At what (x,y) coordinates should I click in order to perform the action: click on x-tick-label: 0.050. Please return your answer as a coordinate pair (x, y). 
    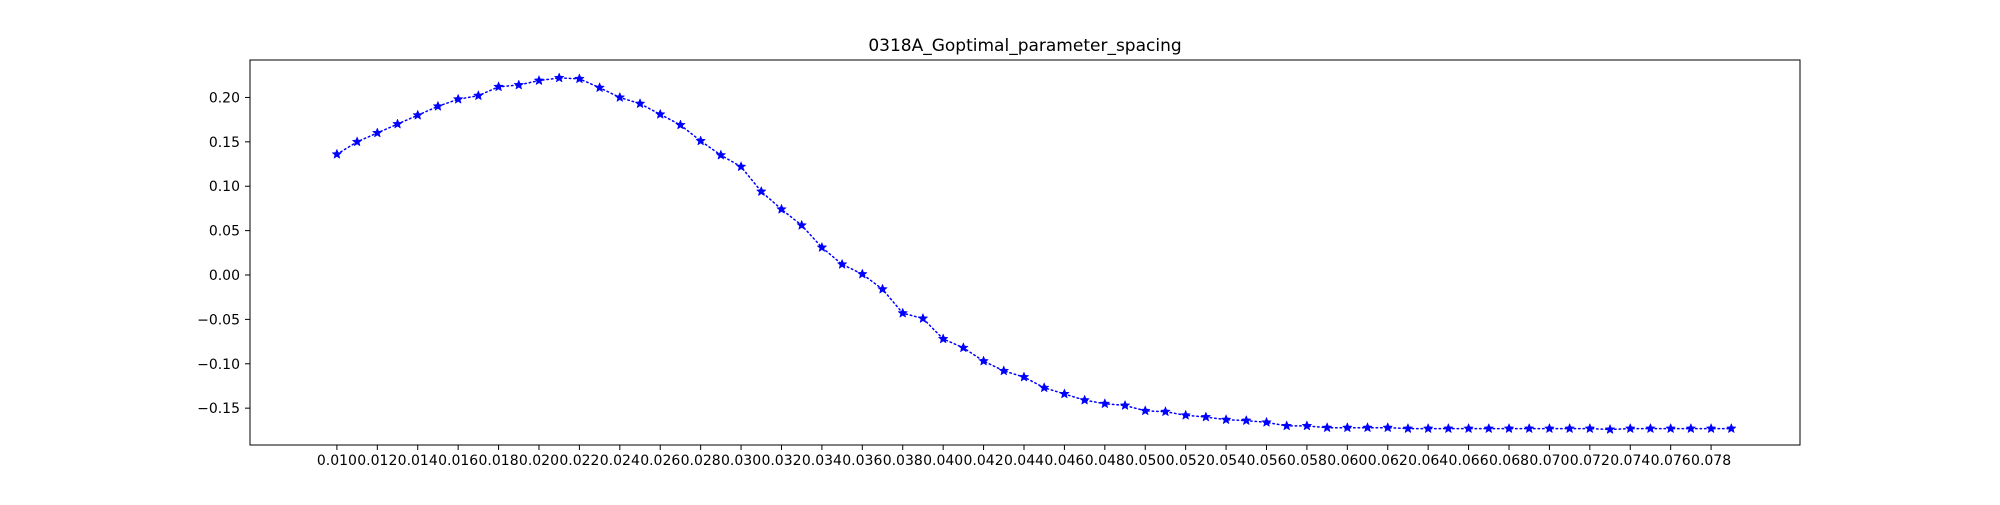
    Looking at the image, I should click on (1145, 461).